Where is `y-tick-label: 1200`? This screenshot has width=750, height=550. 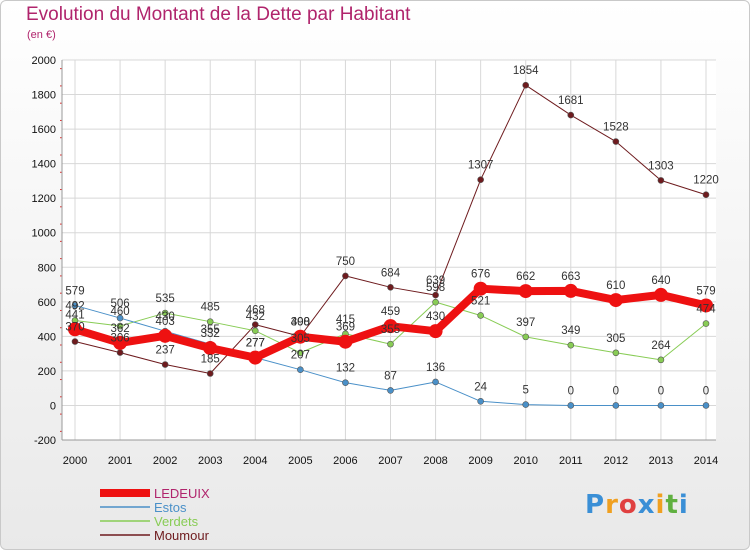 y-tick-label: 1200 is located at coordinates (44, 199).